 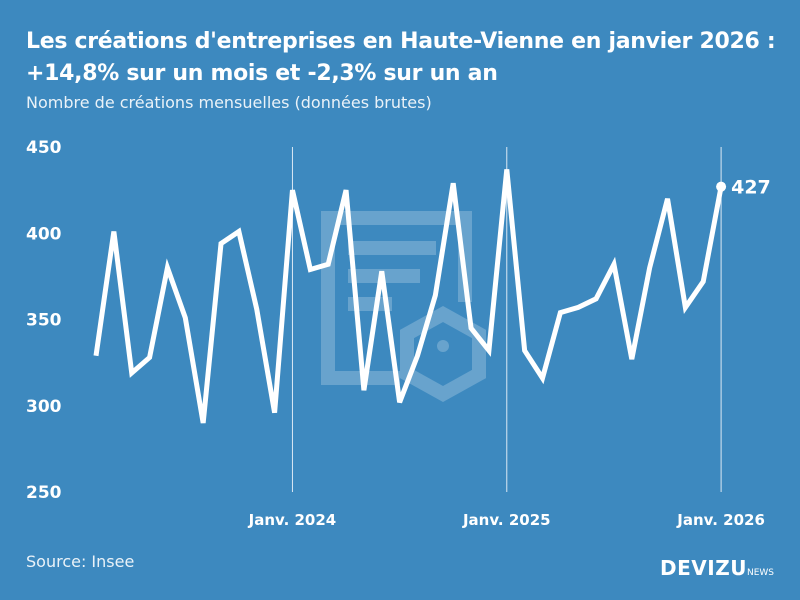 I want to click on last-value-label: 427, so click(x=751, y=188).